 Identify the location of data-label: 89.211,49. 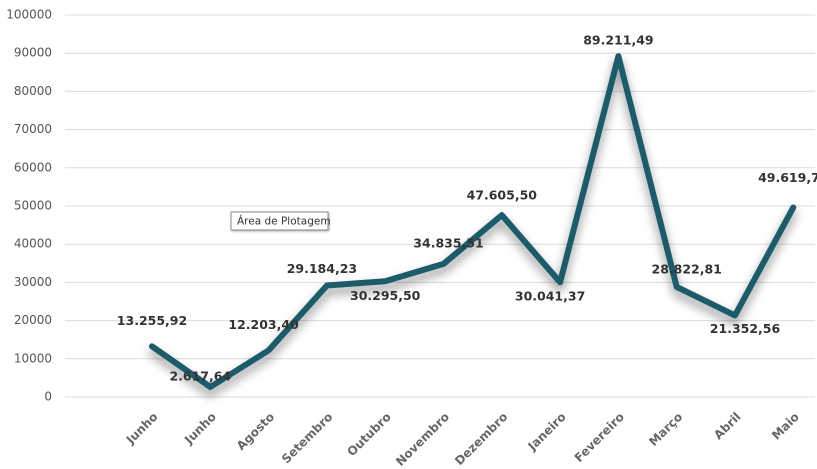
(618, 40).